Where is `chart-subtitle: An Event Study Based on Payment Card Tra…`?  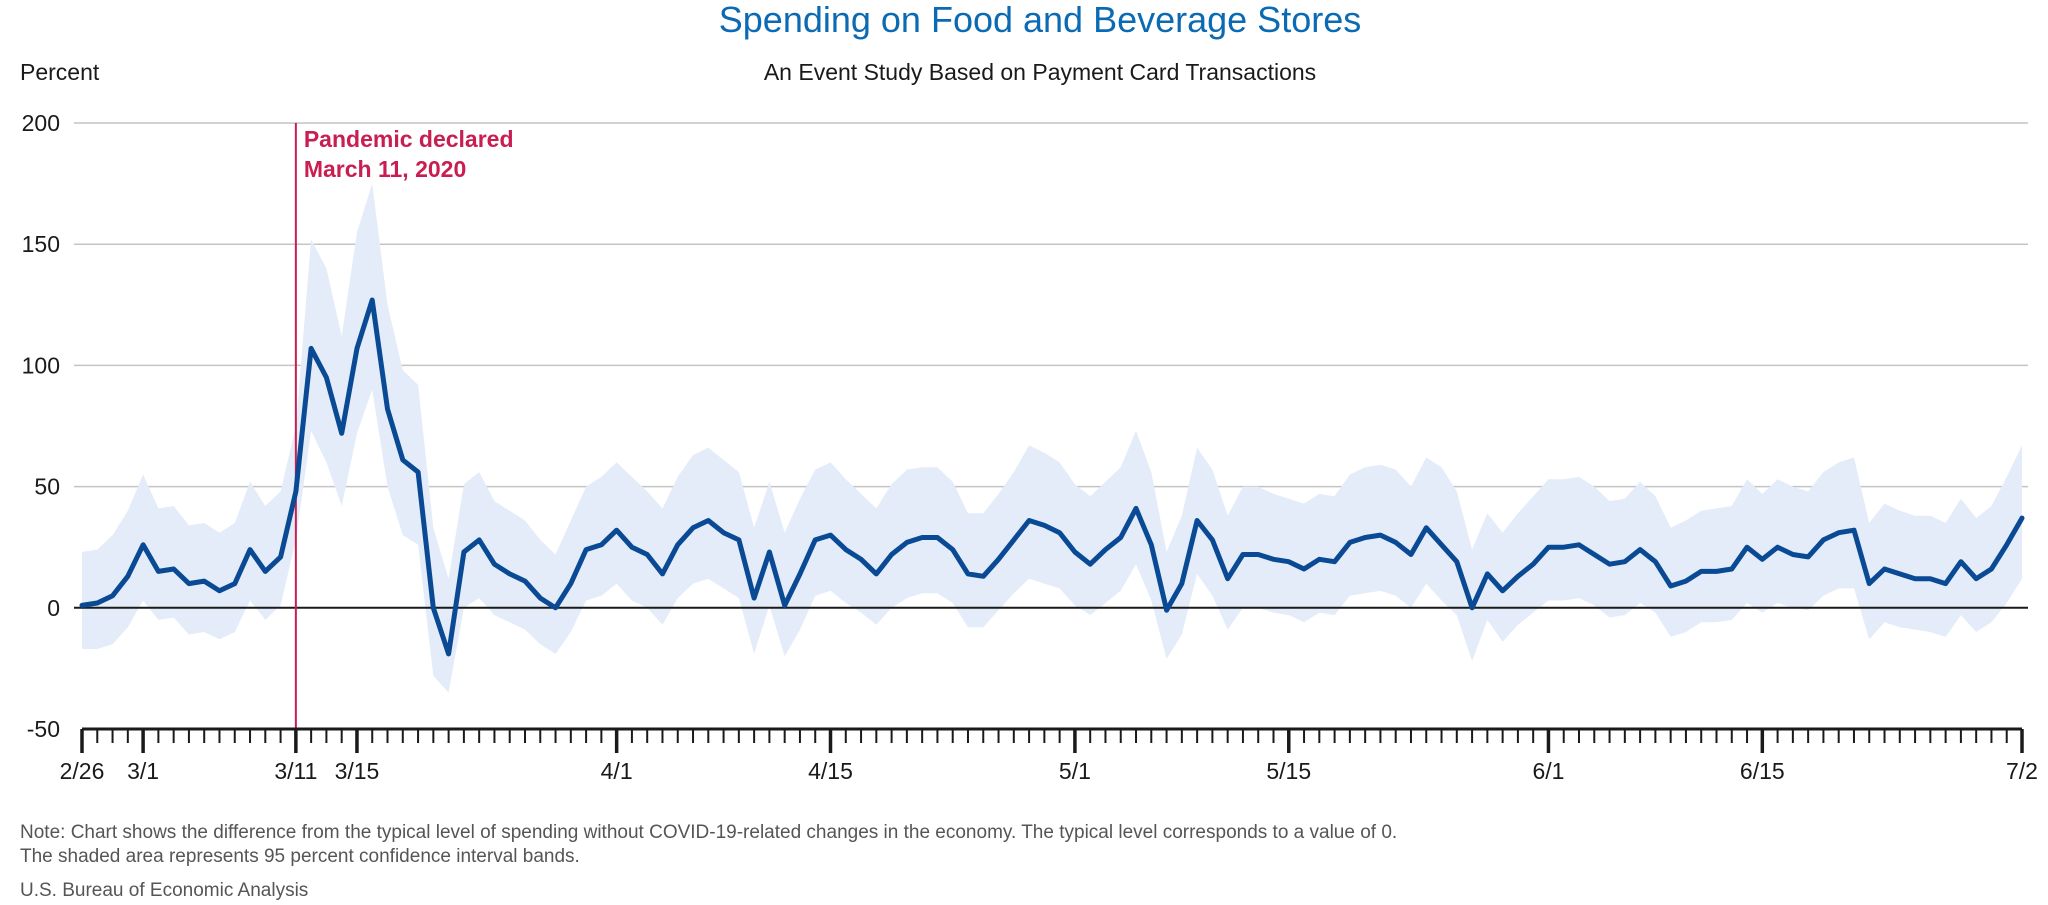
chart-subtitle: An Event Study Based on Payment Card Tra… is located at coordinates (1040, 72).